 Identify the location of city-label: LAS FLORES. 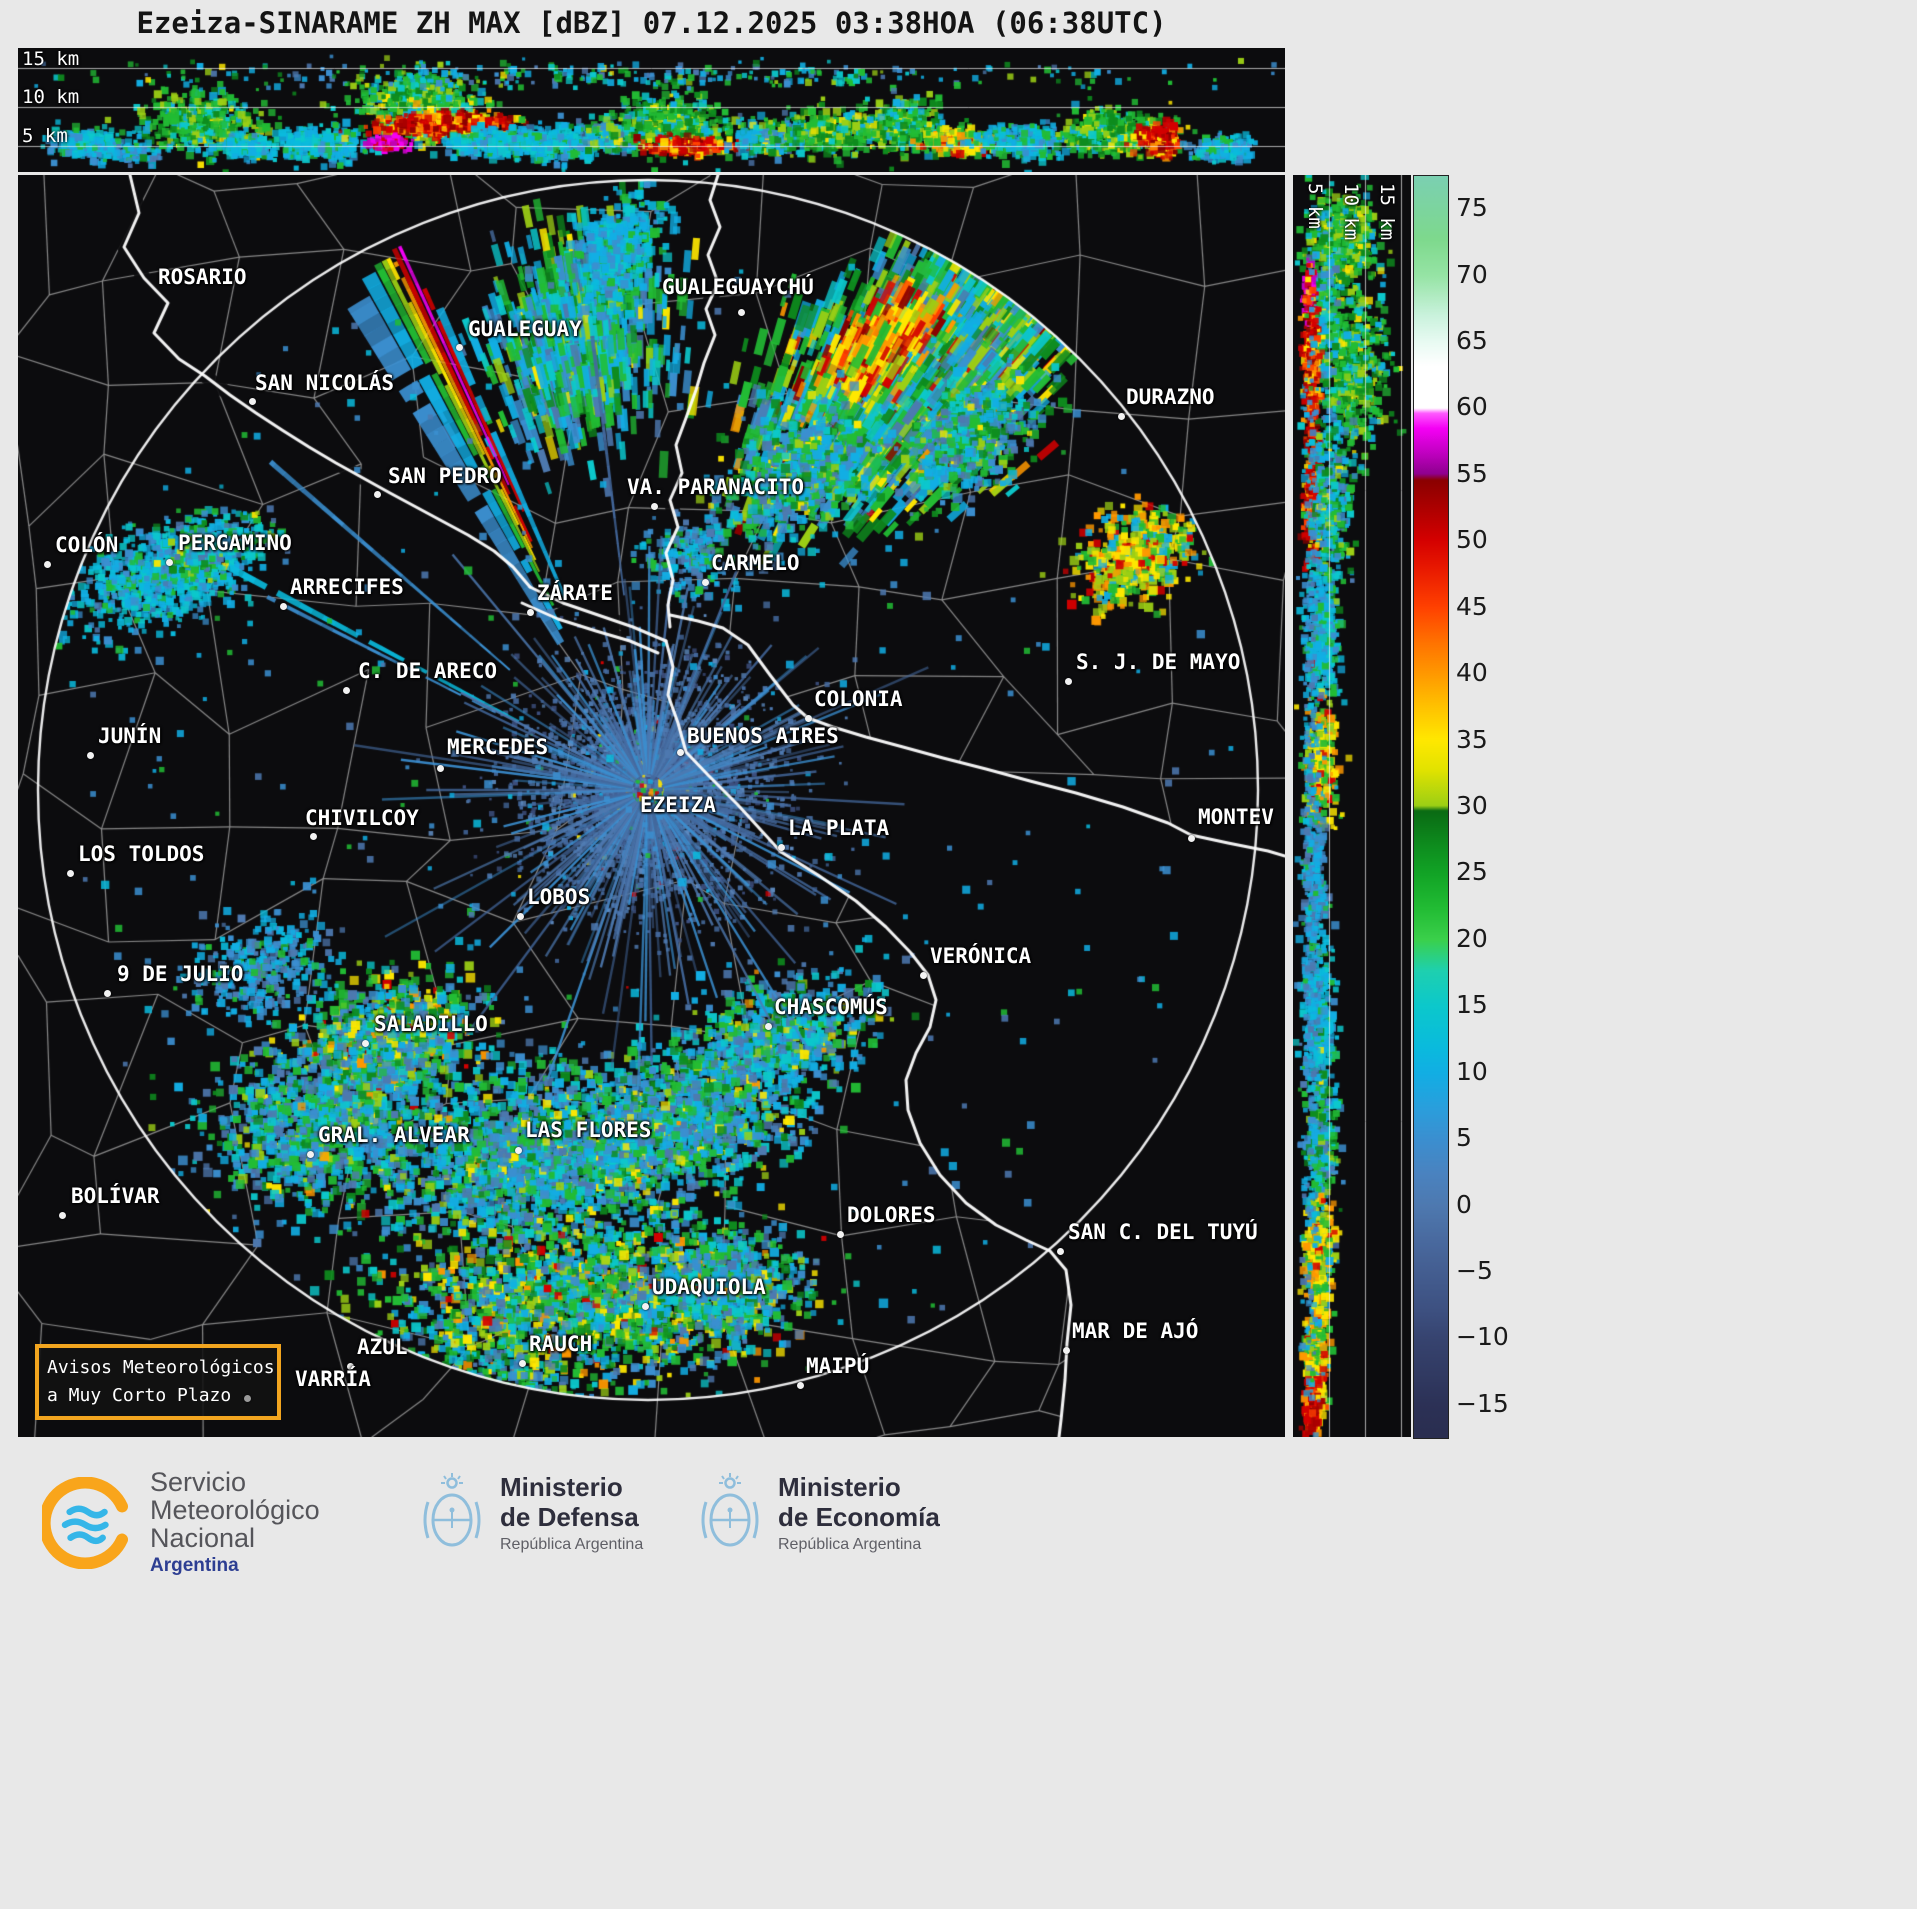
(588, 1130).